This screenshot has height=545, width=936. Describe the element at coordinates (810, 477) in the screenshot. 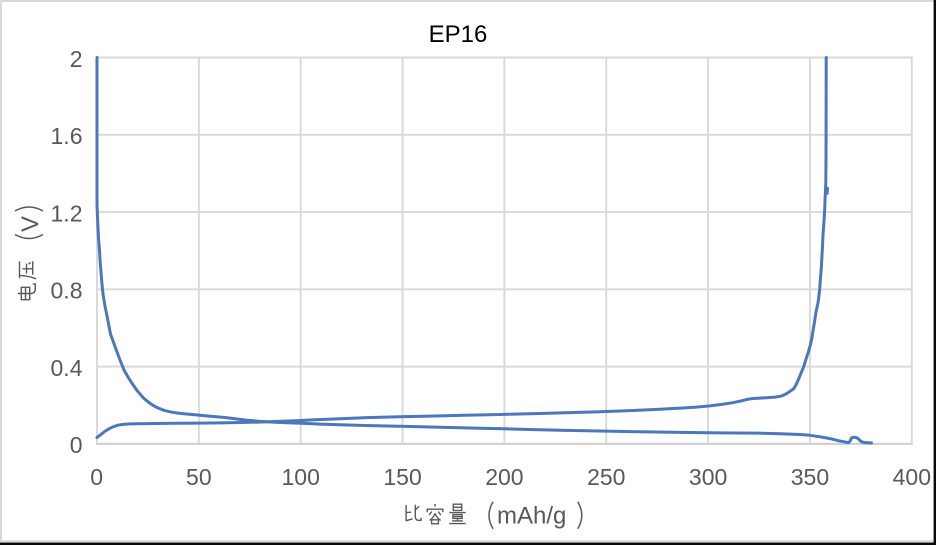

I see `svg-text: 350` at that location.